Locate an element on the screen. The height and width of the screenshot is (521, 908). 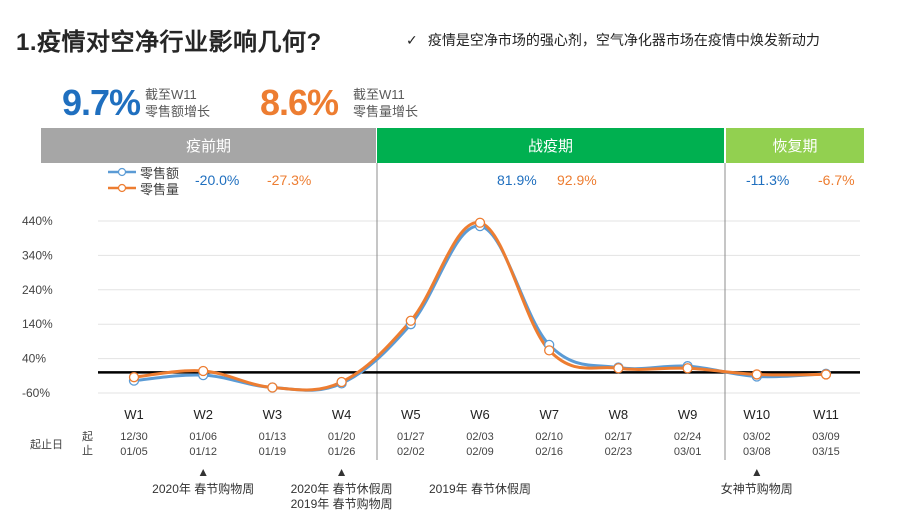
date-end-label: 02/02 is located at coordinates (411, 452).